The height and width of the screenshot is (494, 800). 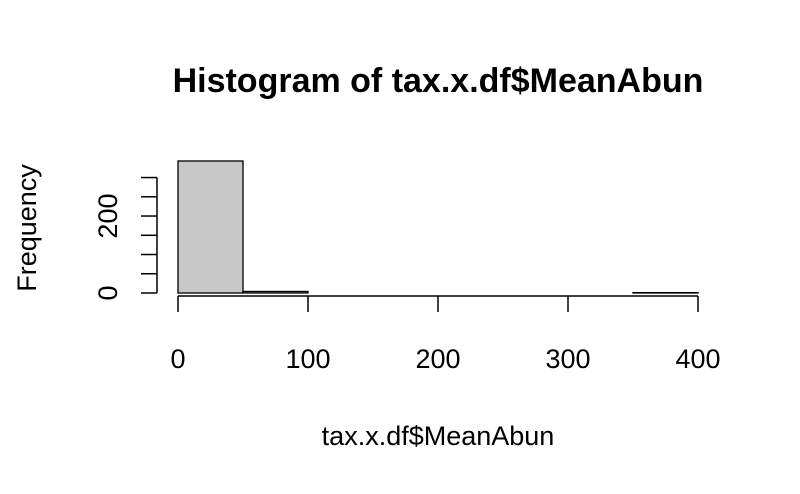 I want to click on y-tick-label: 200, so click(x=108, y=216).